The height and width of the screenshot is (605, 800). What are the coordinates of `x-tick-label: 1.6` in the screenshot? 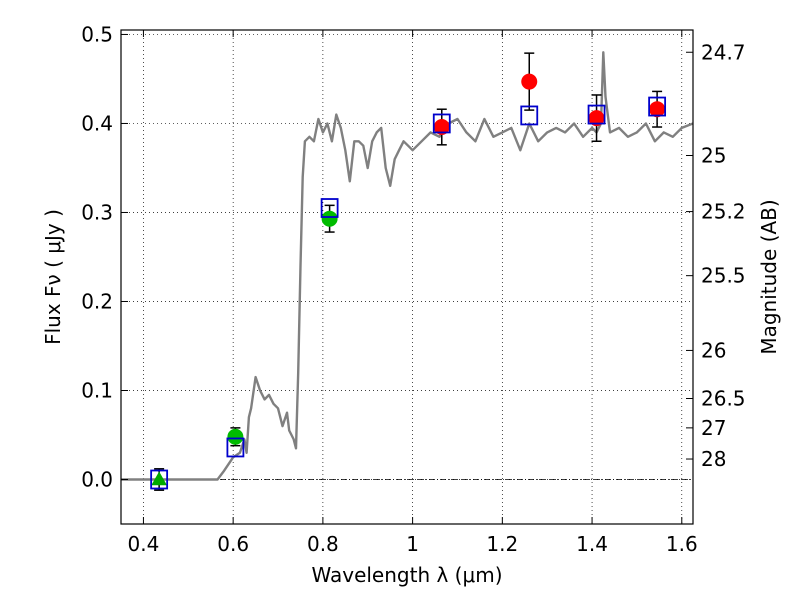 It's located at (682, 544).